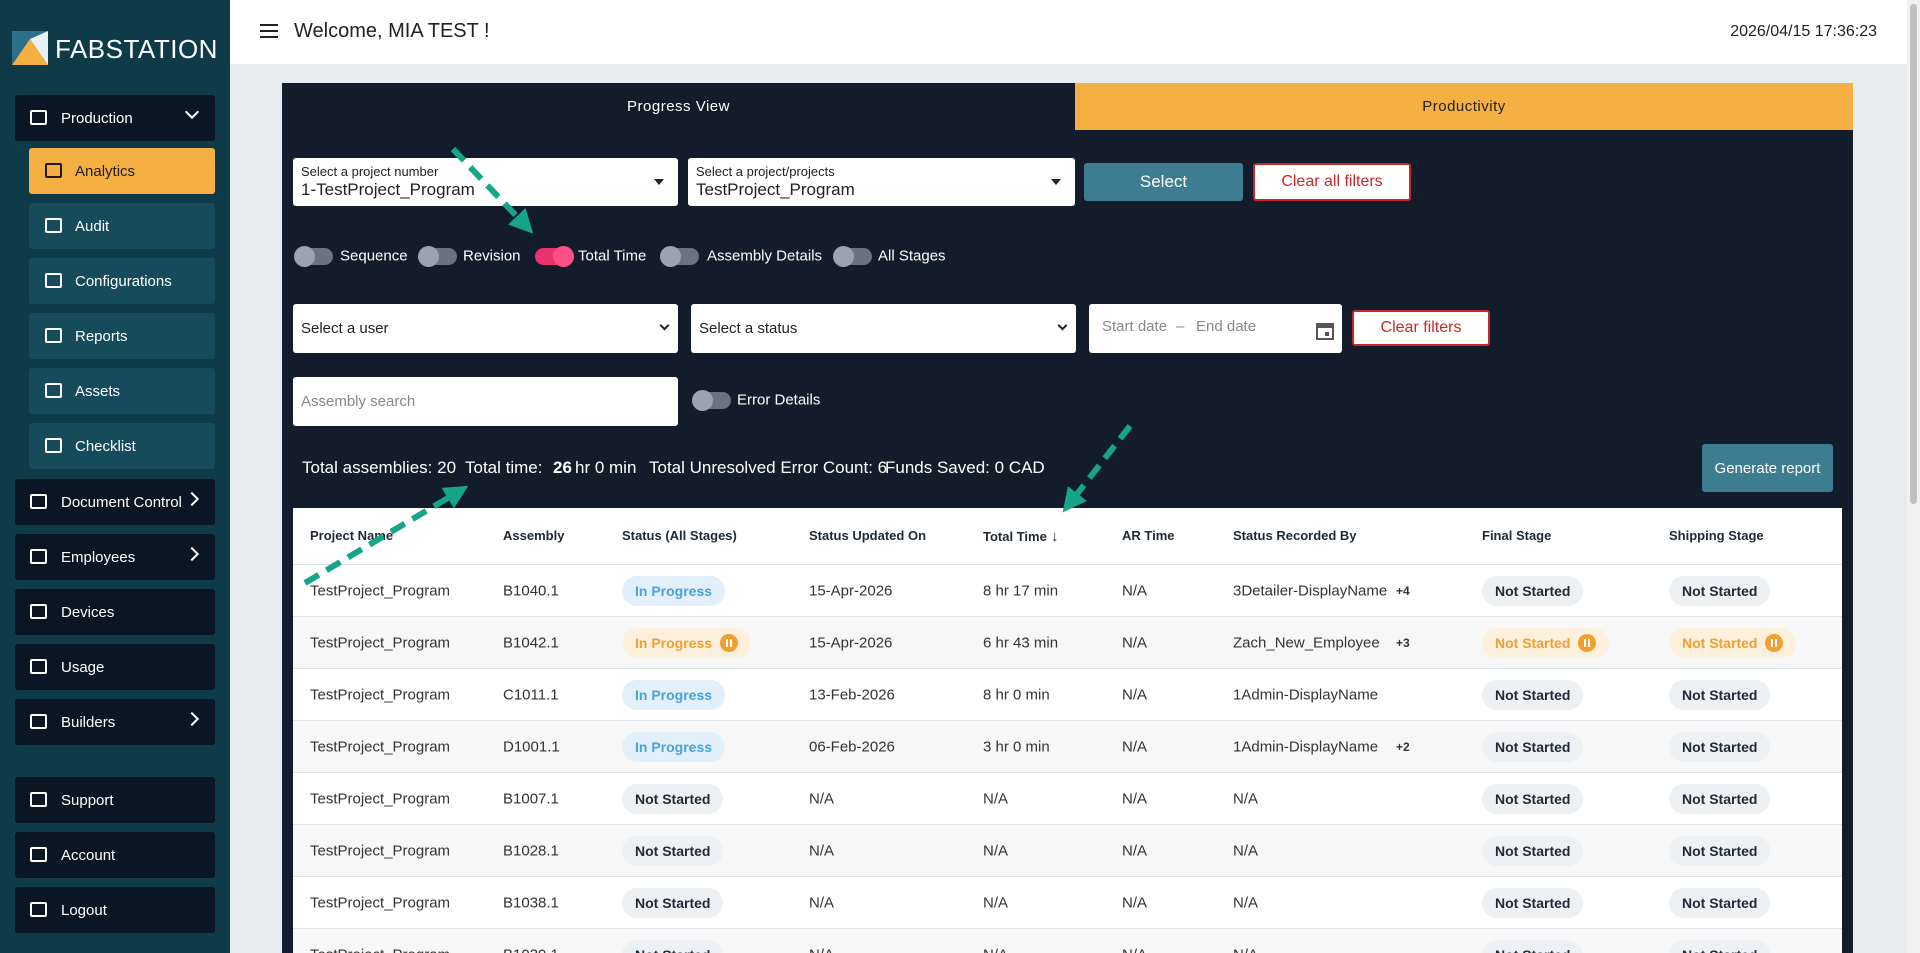  What do you see at coordinates (1163, 182) in the screenshot?
I see `select-button: Select` at bounding box center [1163, 182].